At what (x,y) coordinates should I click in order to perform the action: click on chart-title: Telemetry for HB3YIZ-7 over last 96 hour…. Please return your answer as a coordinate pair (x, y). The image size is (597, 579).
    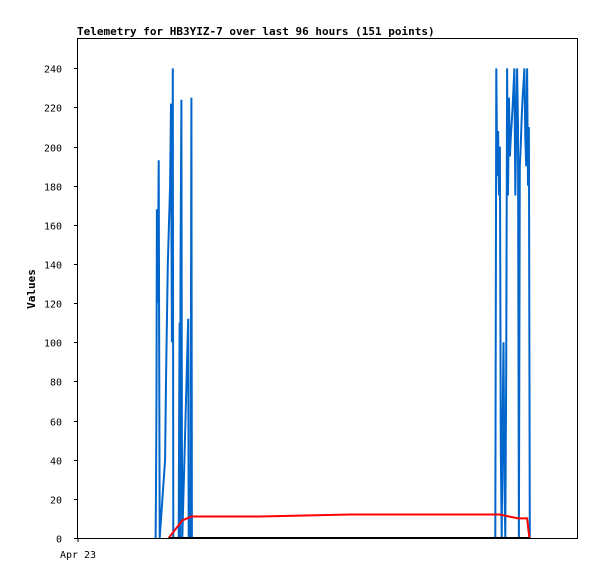
    Looking at the image, I should click on (256, 31).